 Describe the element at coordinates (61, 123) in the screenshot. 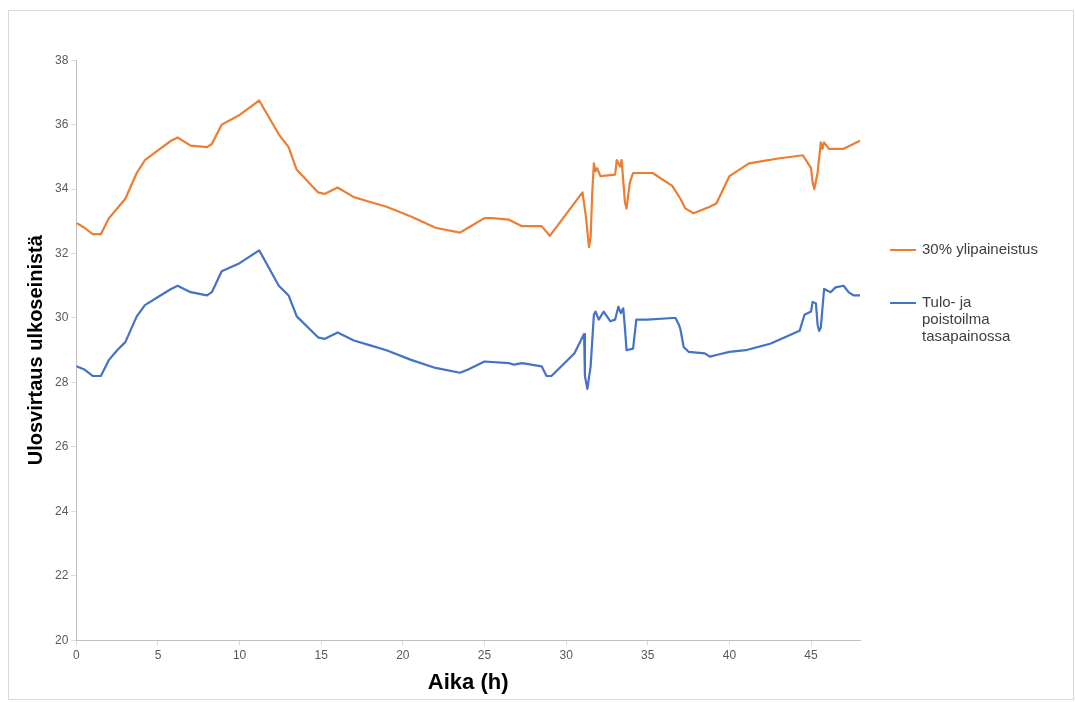

I see `y-tick-label: 36` at that location.